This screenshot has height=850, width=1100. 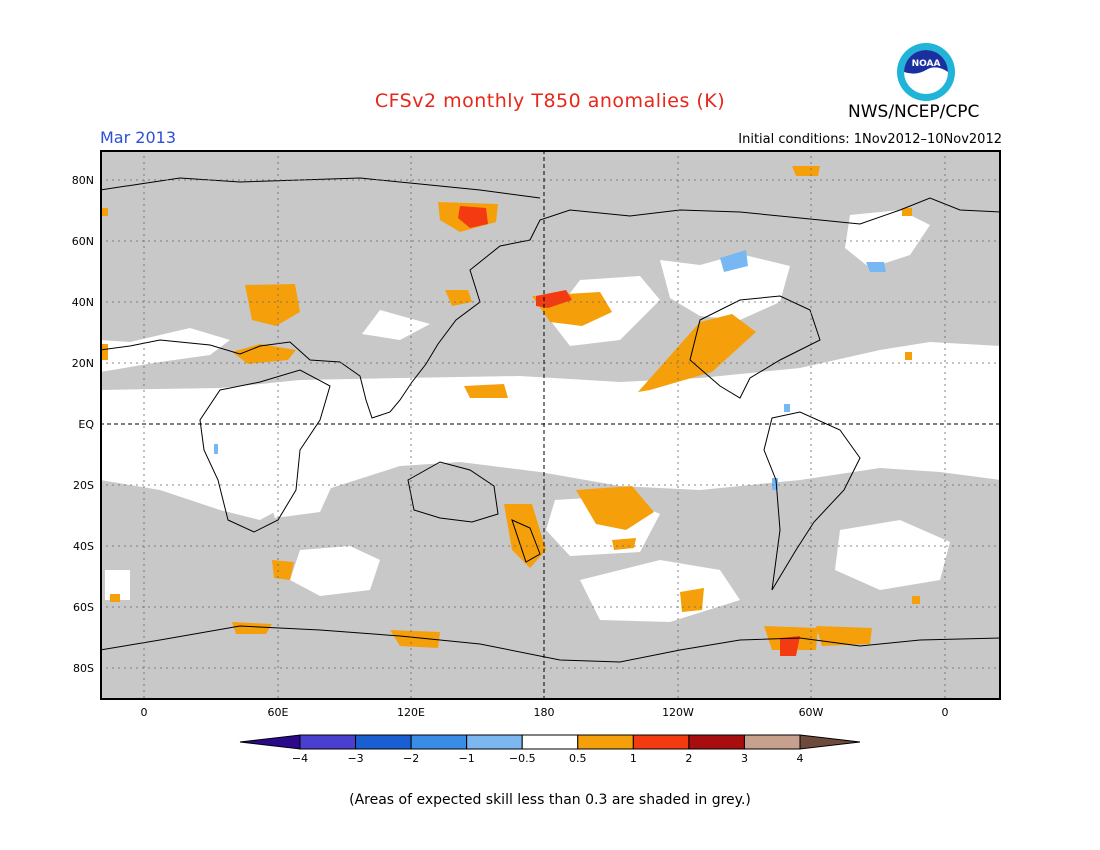 I want to click on lat-label: 40N, so click(x=82, y=302).